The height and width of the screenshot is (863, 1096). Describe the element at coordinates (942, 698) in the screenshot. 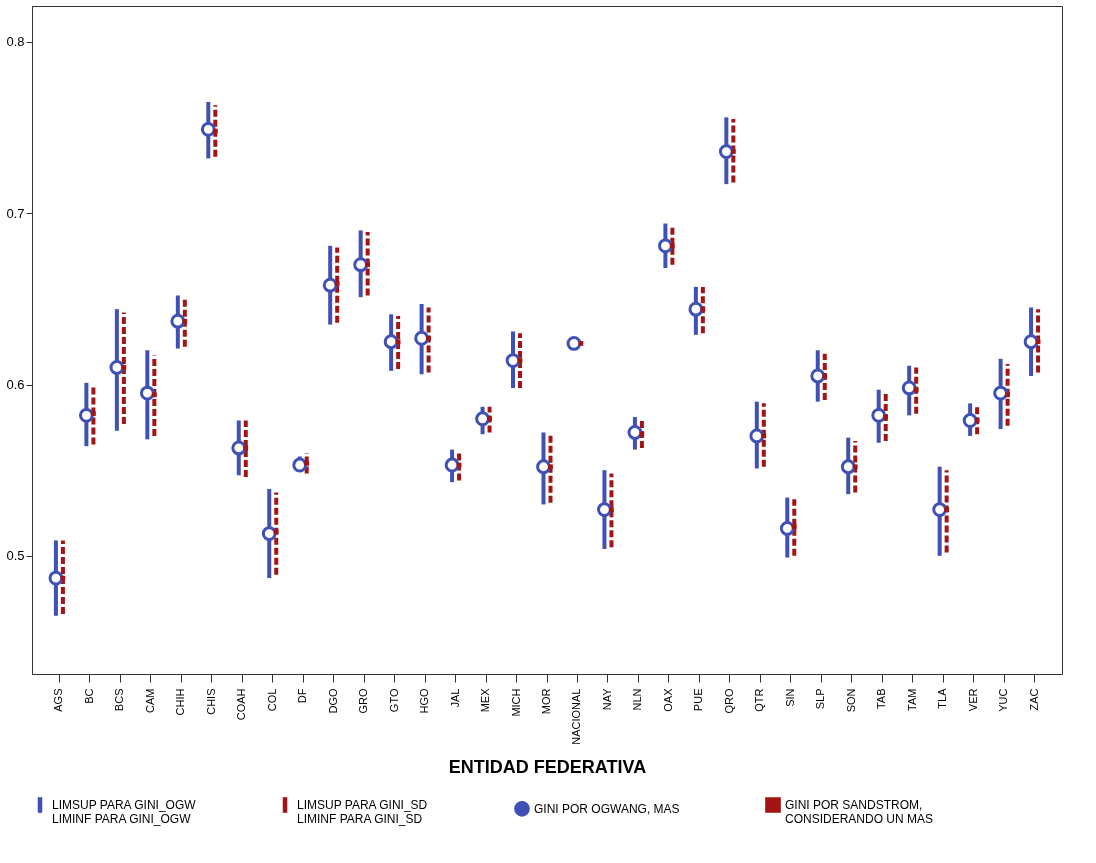

I see `x-tick-label: TLA` at that location.